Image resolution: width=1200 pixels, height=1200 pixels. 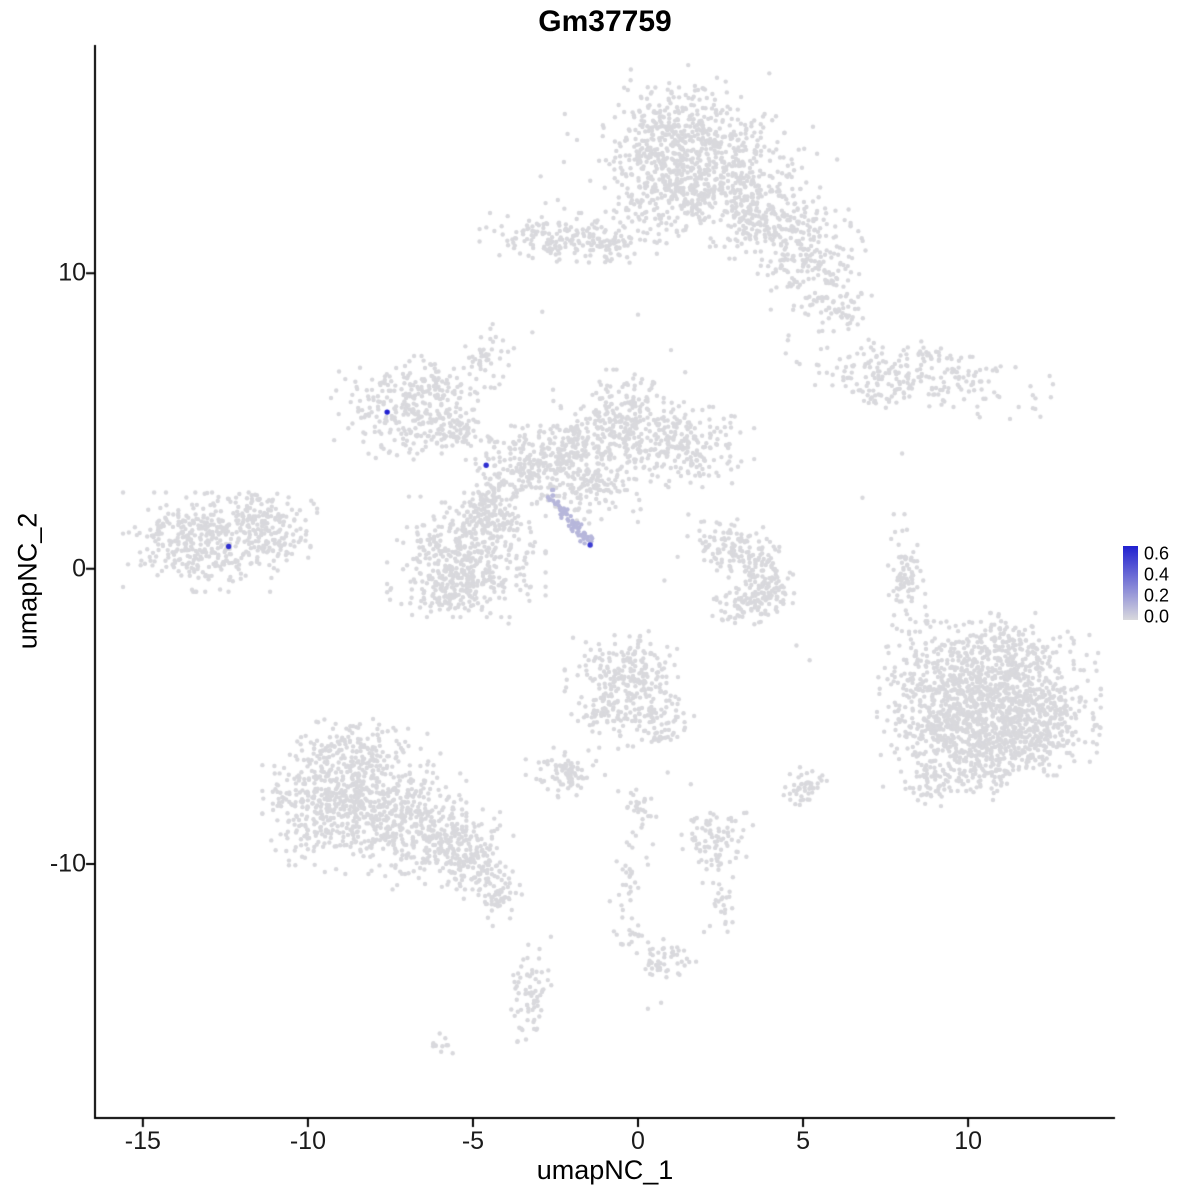 What do you see at coordinates (638, 1141) in the screenshot?
I see `x-tick-label: 0` at bounding box center [638, 1141].